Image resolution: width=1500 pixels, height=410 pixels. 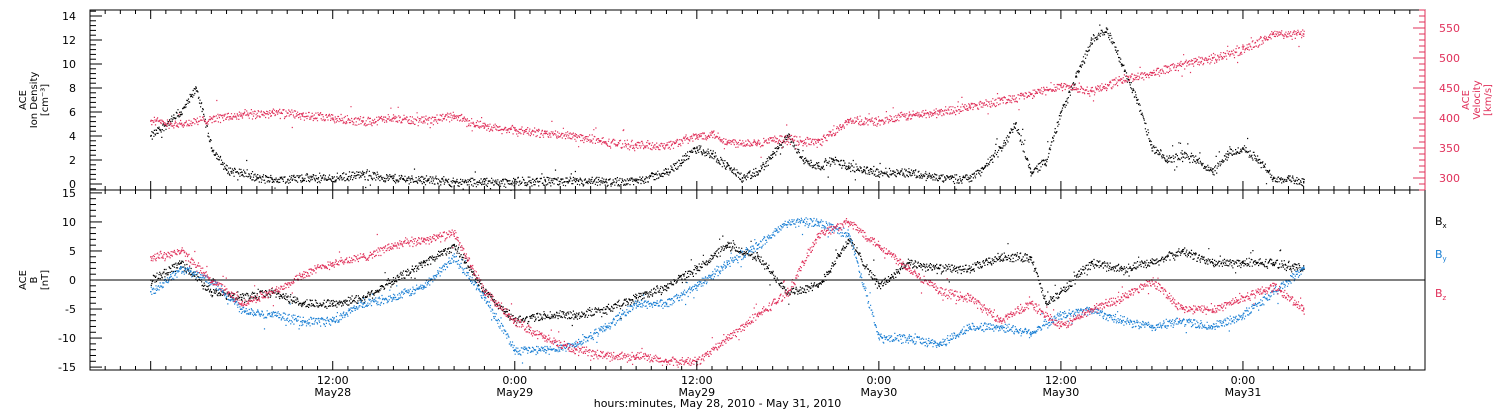 I want to click on bottom-left-tick-3: 0, so click(x=72, y=280).